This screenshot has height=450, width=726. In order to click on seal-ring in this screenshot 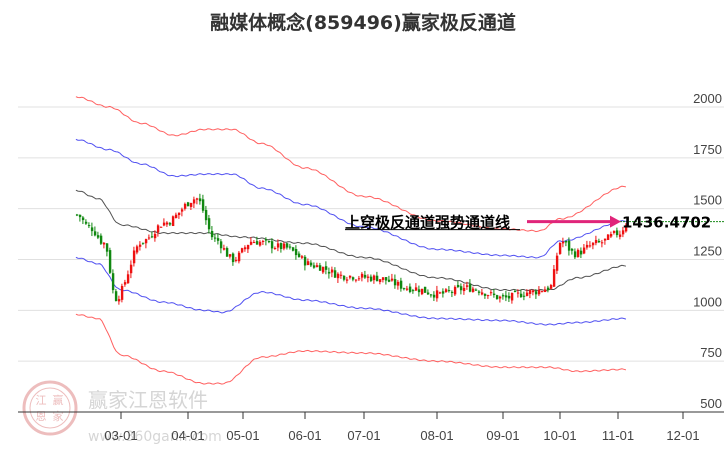, I will do `click(50, 408)`.